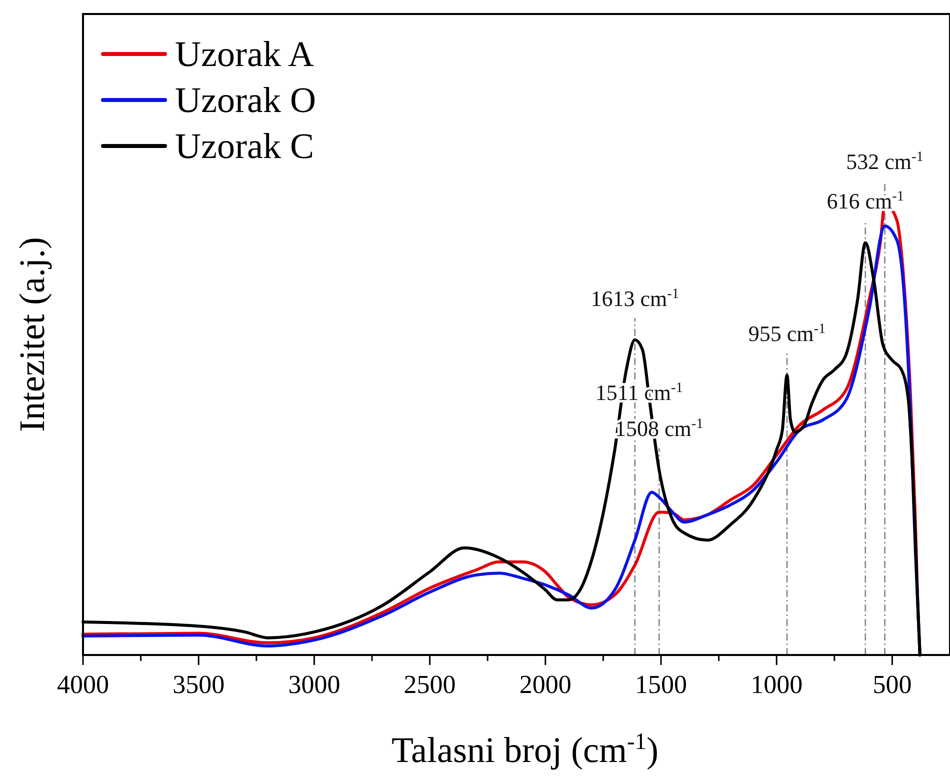  Describe the element at coordinates (787, 333) in the screenshot. I see `ref-line-label: 955 cm$^{-1}$` at that location.